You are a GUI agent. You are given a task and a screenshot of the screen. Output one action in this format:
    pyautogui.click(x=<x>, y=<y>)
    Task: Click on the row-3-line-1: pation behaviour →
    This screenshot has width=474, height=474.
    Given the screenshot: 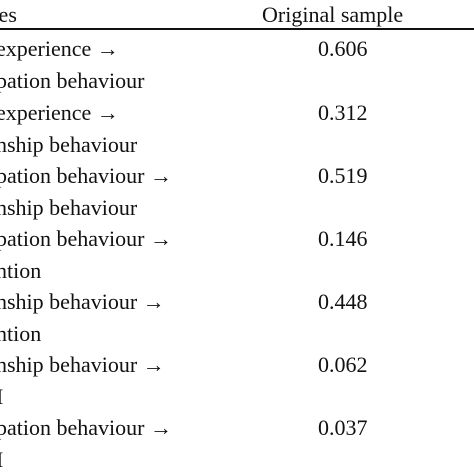 What is the action you would take?
    pyautogui.click(x=86, y=175)
    